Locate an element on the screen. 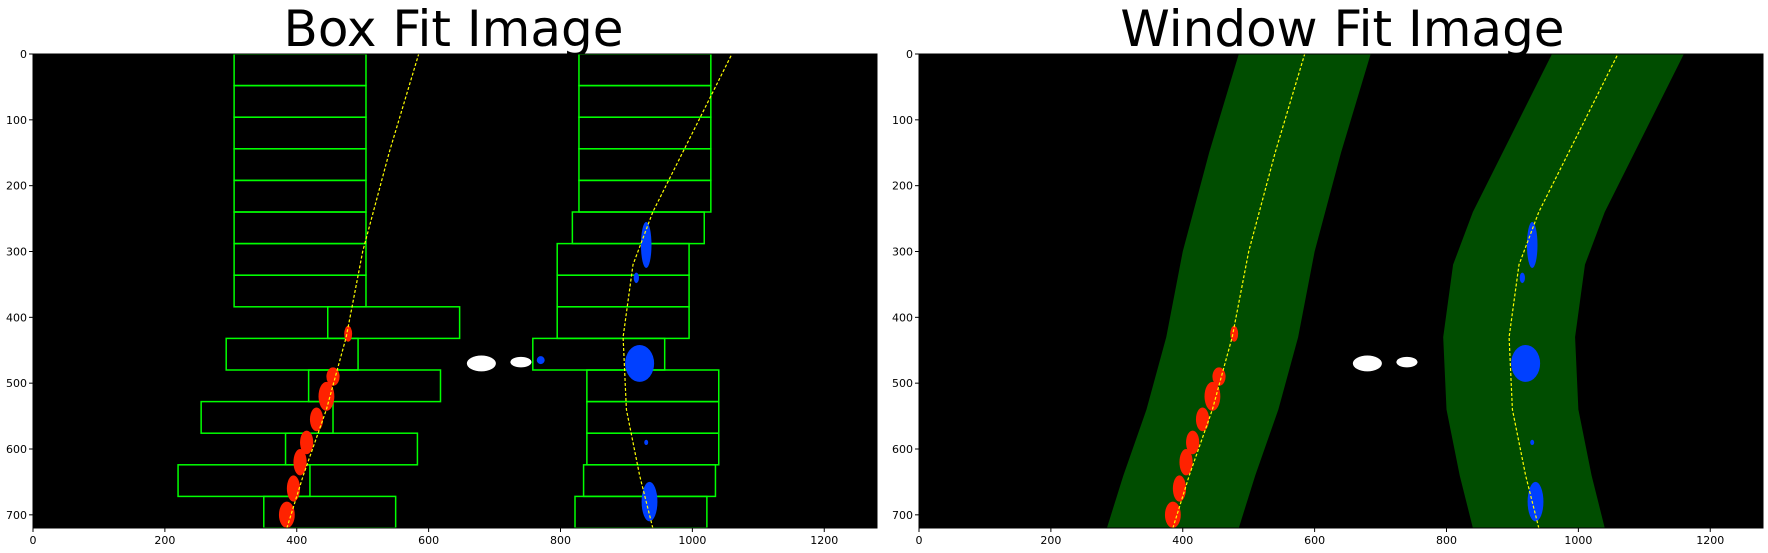 This screenshot has width=1768, height=553. search-window-band-right is located at coordinates (1563, 291).